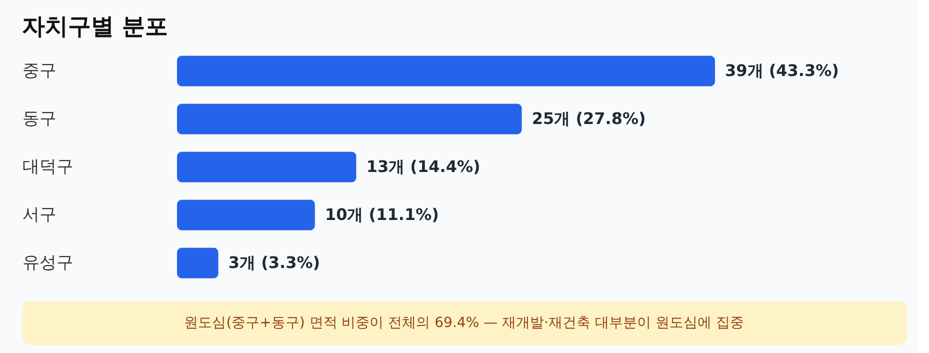 The height and width of the screenshot is (353, 929). I want to click on y-tick-label: 동구, so click(39, 119).